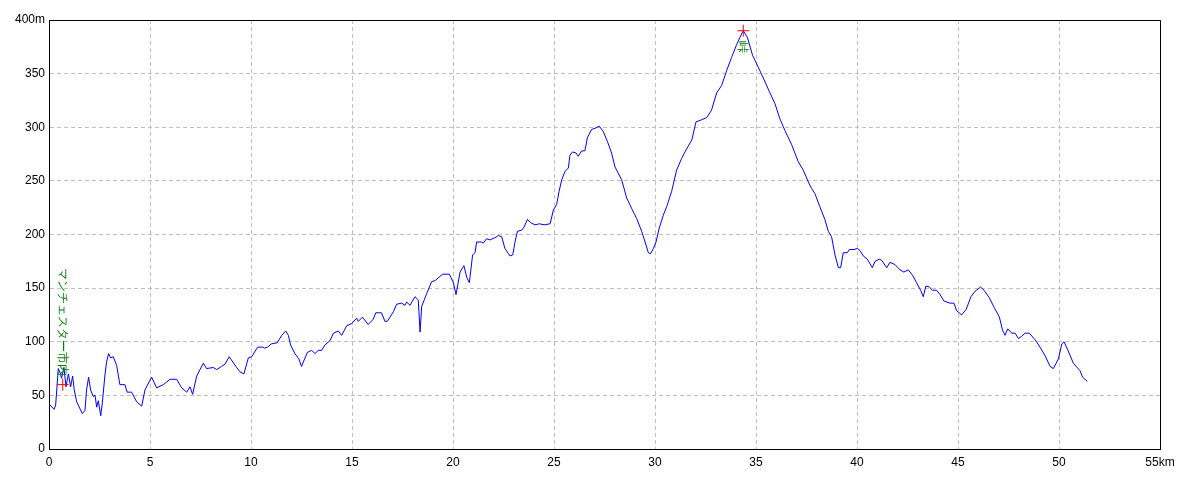 Image resolution: width=1200 pixels, height=480 pixels. What do you see at coordinates (35, 72) in the screenshot?
I see `y-tick-label: 350` at bounding box center [35, 72].